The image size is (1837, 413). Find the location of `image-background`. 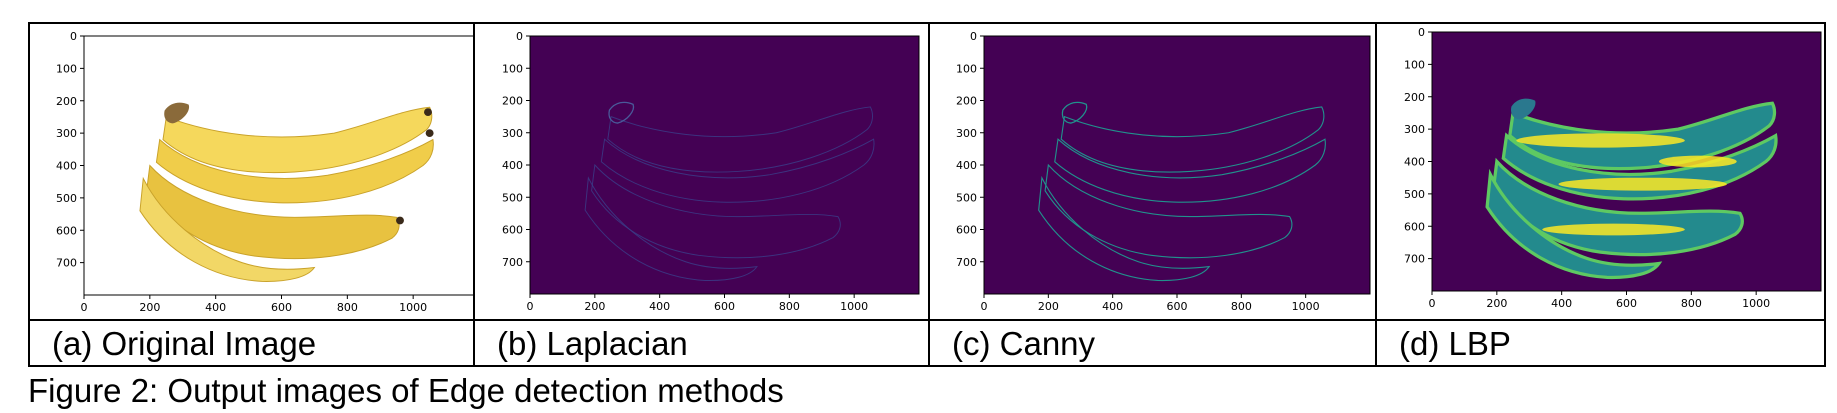

image-background is located at coordinates (724, 165).